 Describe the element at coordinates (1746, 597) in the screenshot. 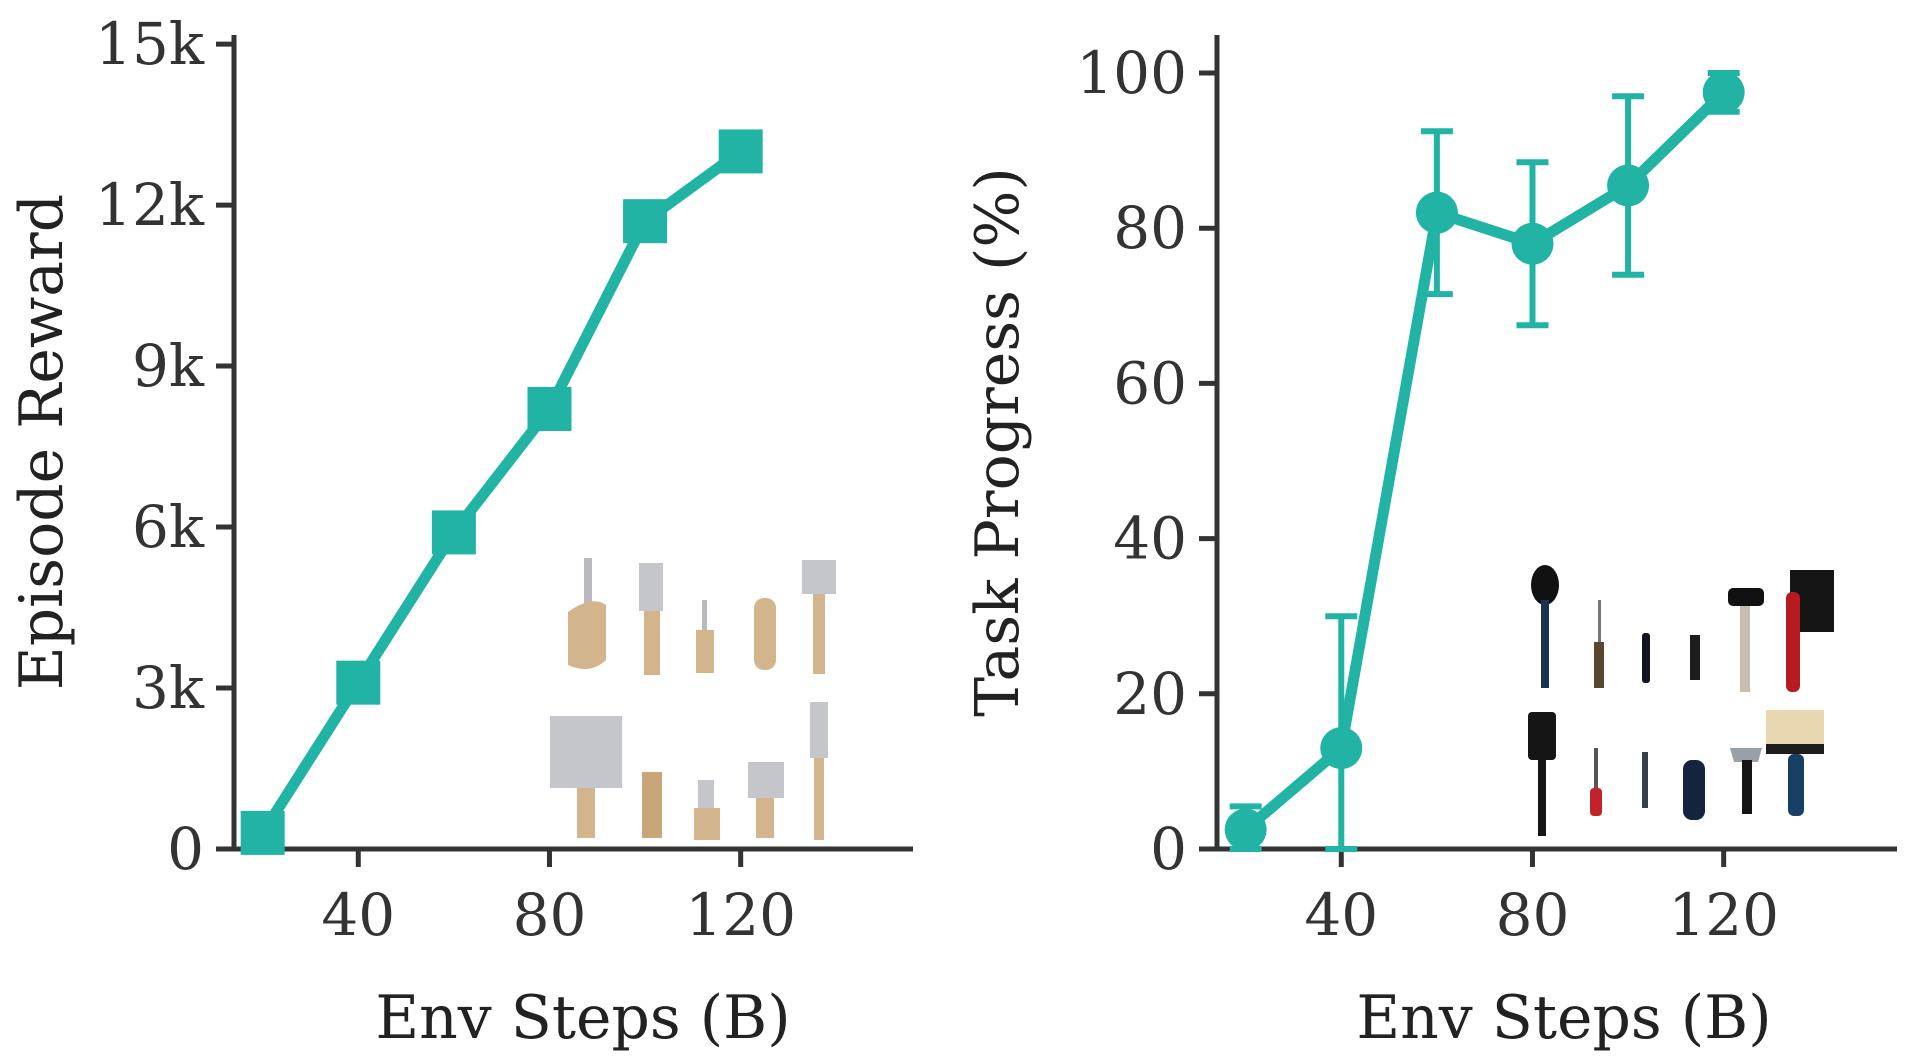

I see `mallet-head` at that location.